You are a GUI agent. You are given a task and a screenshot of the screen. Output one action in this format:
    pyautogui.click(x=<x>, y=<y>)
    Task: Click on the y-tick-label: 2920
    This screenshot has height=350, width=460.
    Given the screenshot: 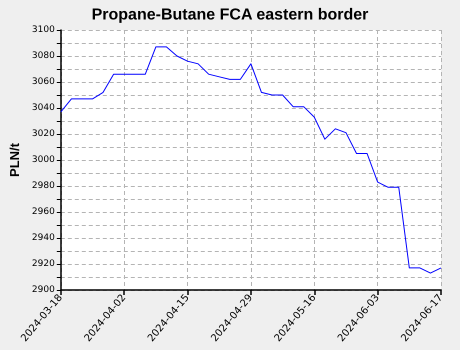 What is the action you would take?
    pyautogui.click(x=44, y=264)
    